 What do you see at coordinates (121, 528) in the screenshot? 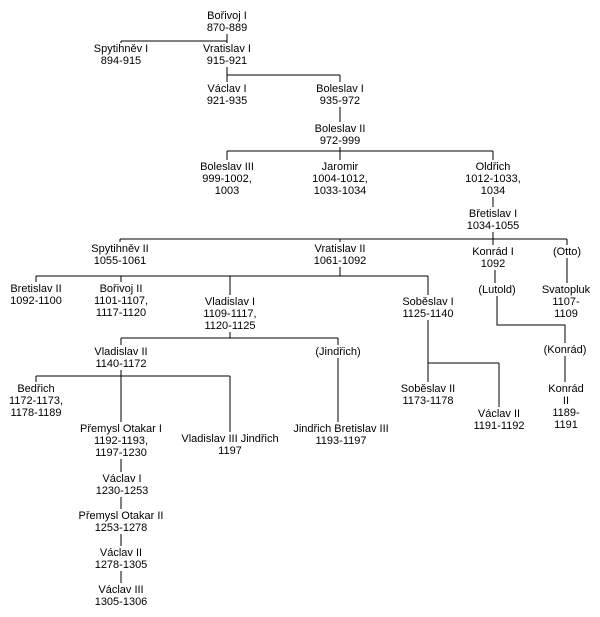
I see `person-dates: 1253-1278` at bounding box center [121, 528].